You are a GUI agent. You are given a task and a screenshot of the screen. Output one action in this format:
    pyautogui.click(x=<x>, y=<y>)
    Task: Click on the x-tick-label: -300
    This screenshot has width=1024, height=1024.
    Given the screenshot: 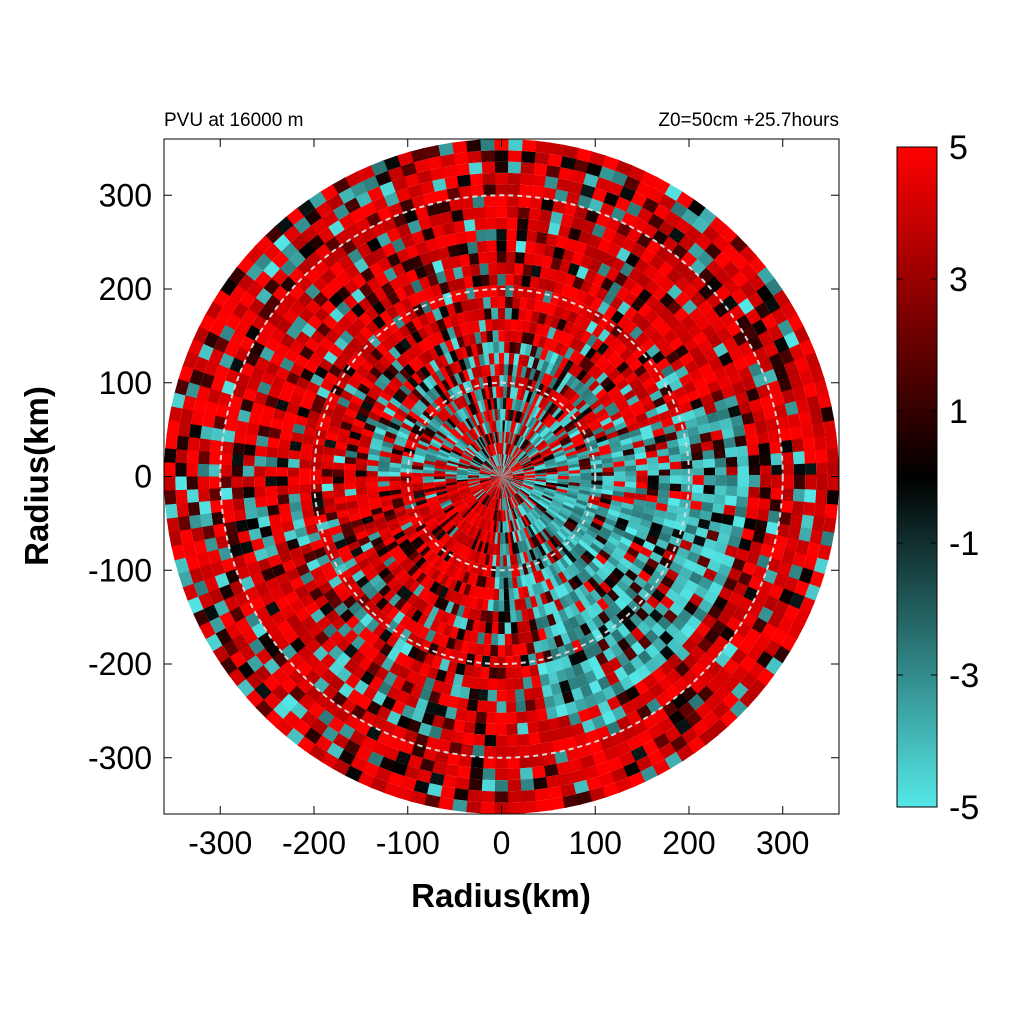 What is the action you would take?
    pyautogui.click(x=220, y=843)
    